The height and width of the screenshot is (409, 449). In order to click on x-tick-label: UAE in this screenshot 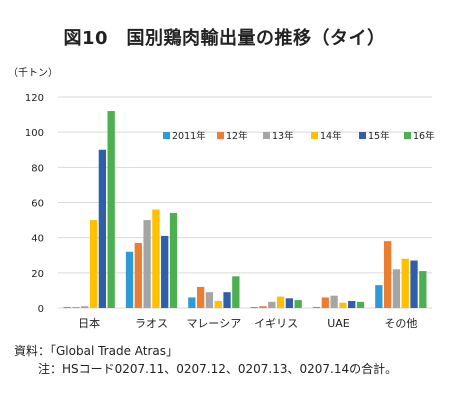, I will do `click(338, 323)`.